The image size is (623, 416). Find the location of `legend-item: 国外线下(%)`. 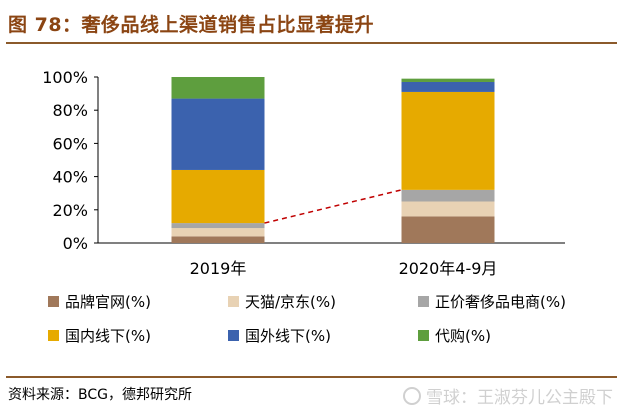

legend-item: 国外线下(%) is located at coordinates (279, 335).